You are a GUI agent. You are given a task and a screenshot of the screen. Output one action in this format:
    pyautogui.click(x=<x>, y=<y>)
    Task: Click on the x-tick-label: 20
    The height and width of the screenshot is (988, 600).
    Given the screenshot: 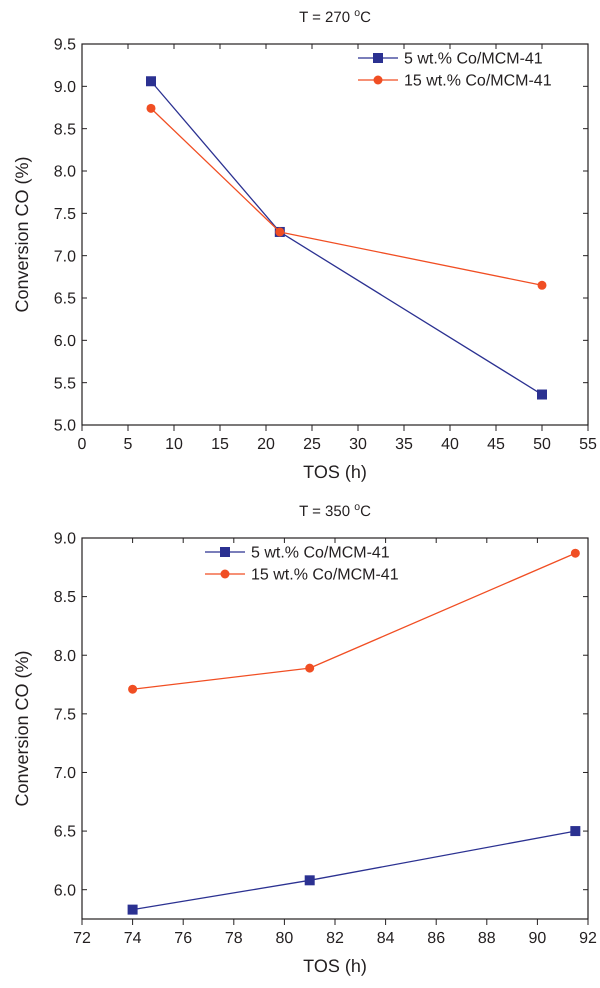 What is the action you would take?
    pyautogui.click(x=266, y=444)
    